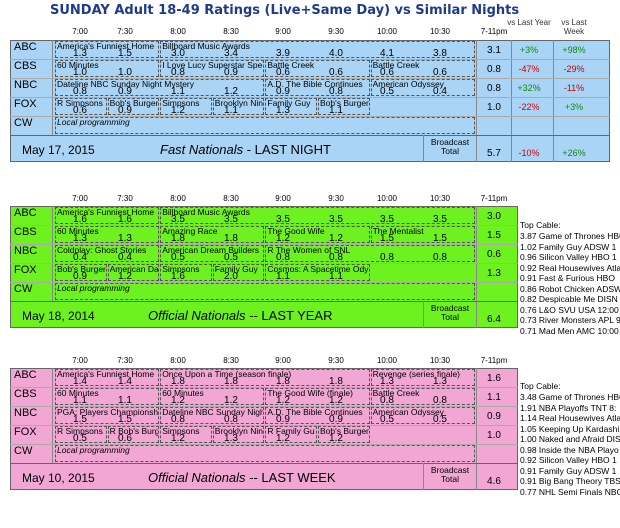 This screenshot has height=528, width=620. Describe the element at coordinates (134, 103) in the screenshot. I see `show-title: Bob's Burger` at that location.